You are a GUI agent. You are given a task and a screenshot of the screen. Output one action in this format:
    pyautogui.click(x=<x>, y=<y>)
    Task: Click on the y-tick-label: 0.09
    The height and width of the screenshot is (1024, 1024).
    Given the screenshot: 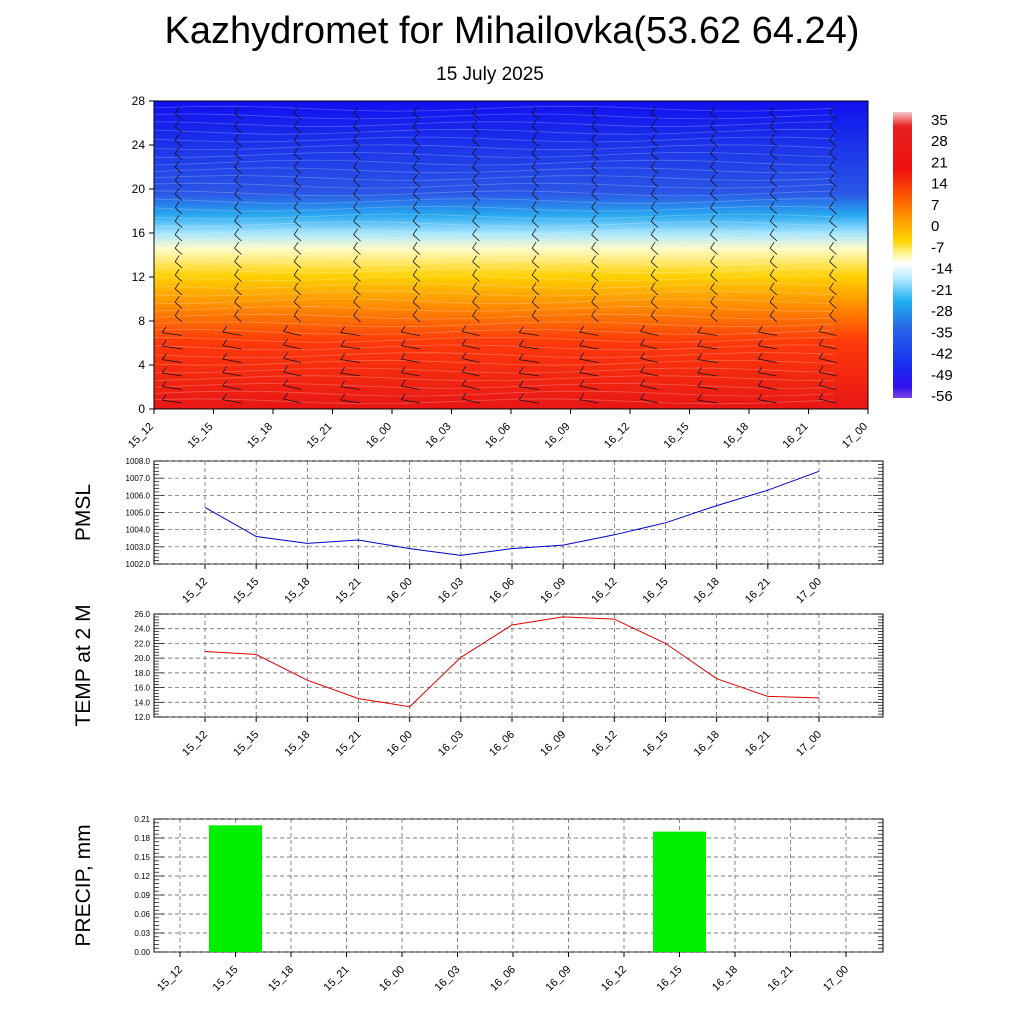 What is the action you would take?
    pyautogui.click(x=142, y=895)
    